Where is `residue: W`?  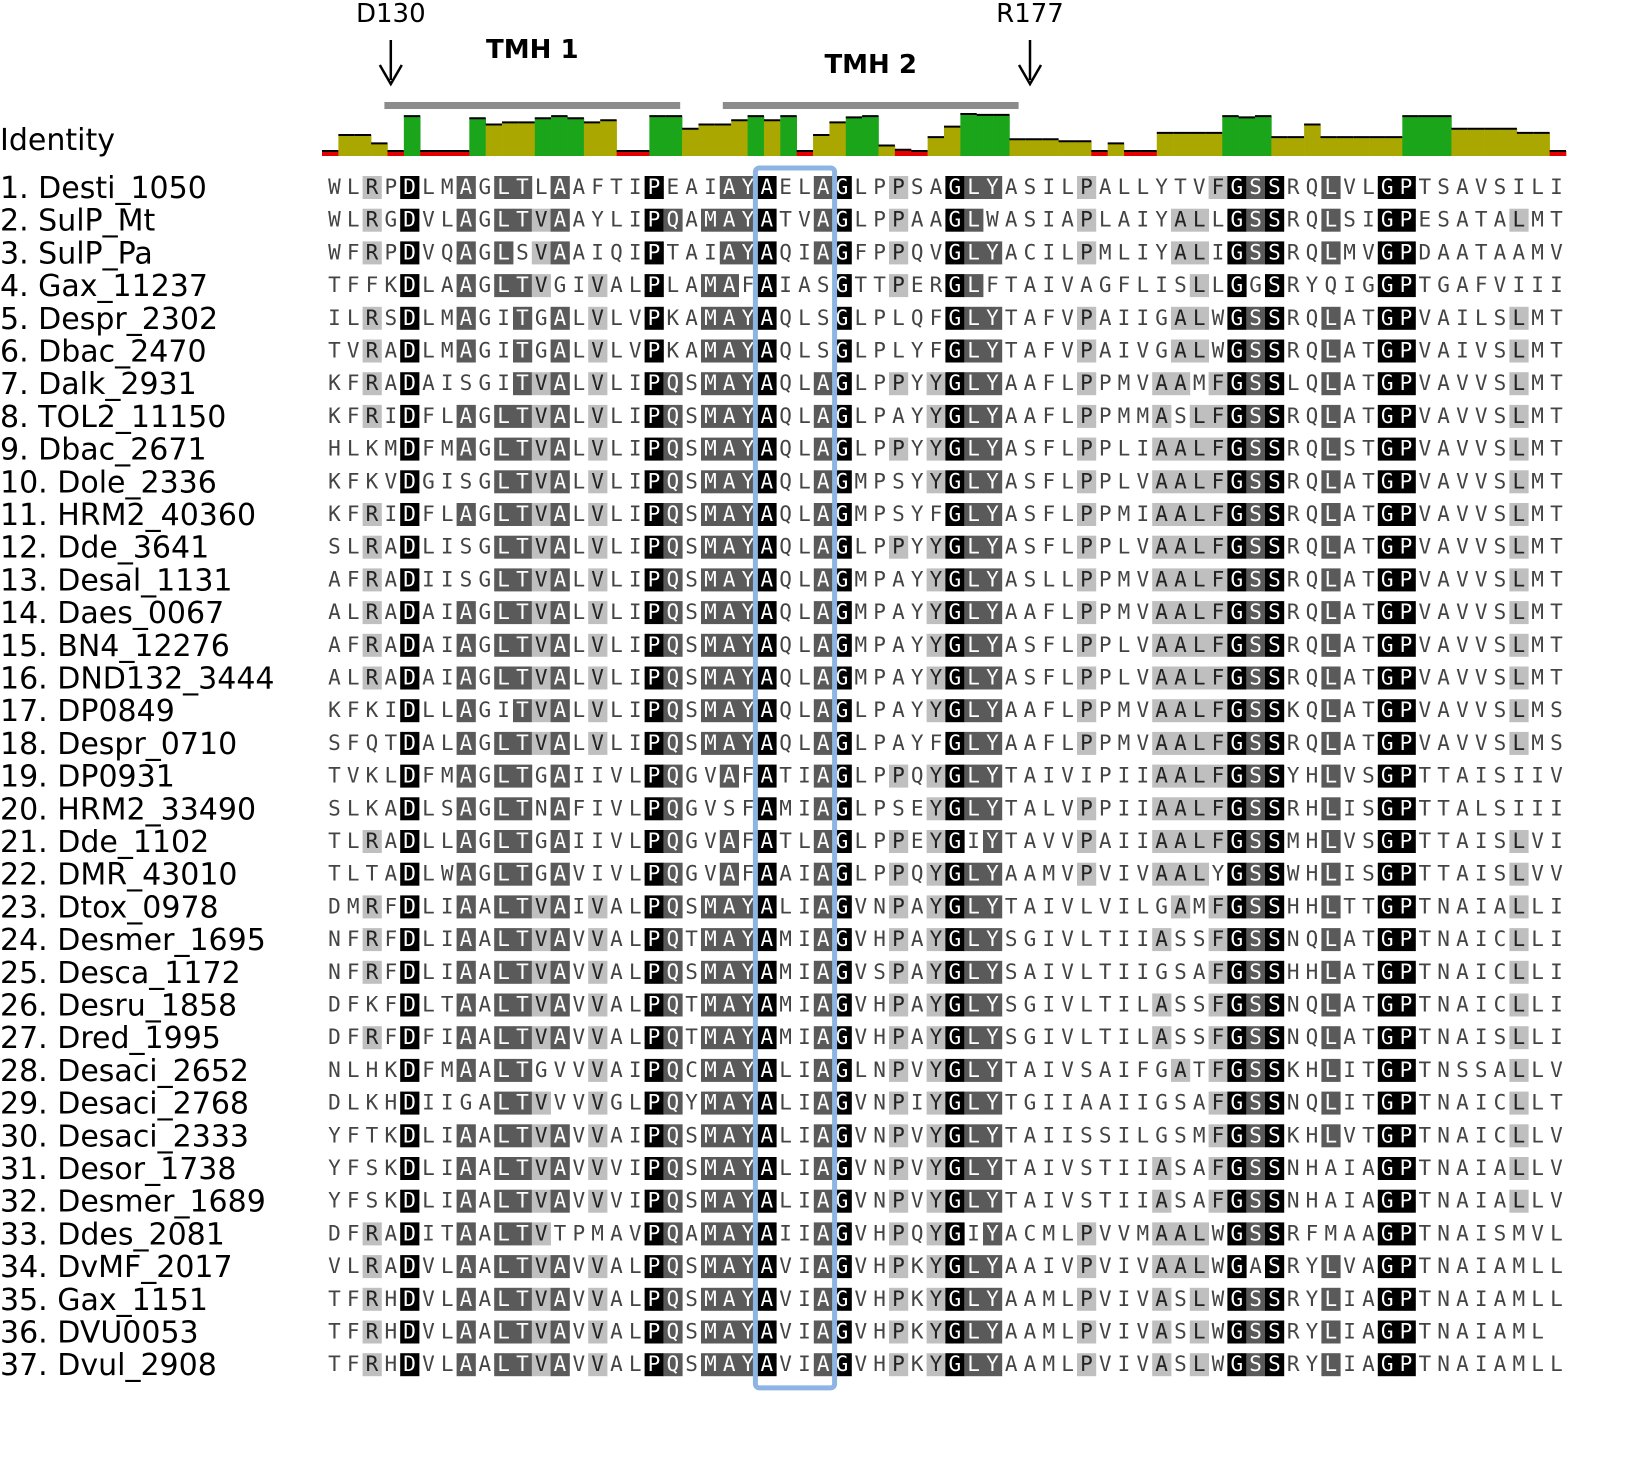 residue: W is located at coordinates (1293, 874).